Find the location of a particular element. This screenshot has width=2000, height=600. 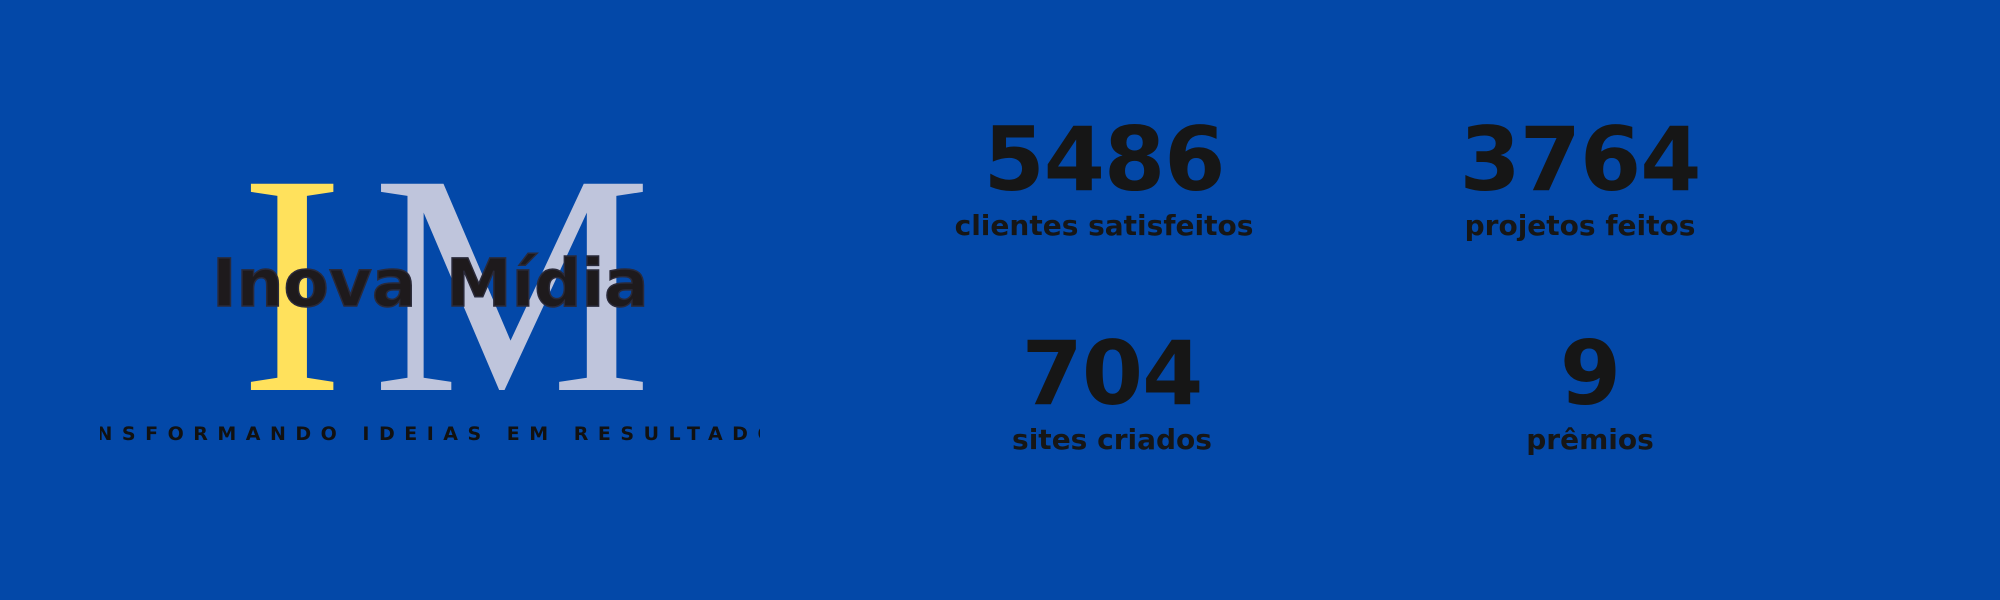

stat-projects: 3764 projetos feitos is located at coordinates (1580, 178).